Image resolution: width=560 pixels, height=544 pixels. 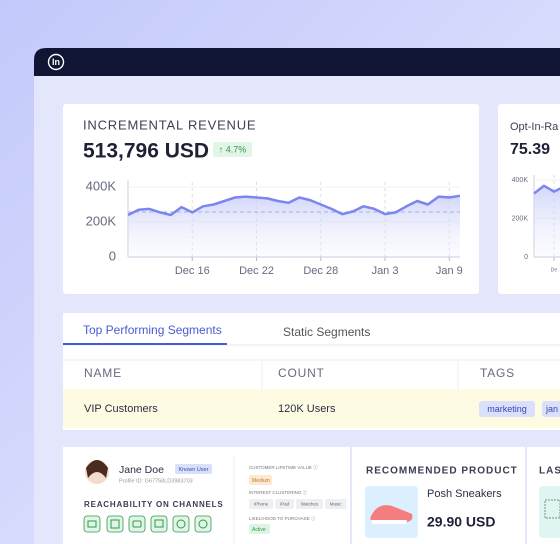 What do you see at coordinates (147, 524) in the screenshot?
I see `channel-glyphs` at bounding box center [147, 524].